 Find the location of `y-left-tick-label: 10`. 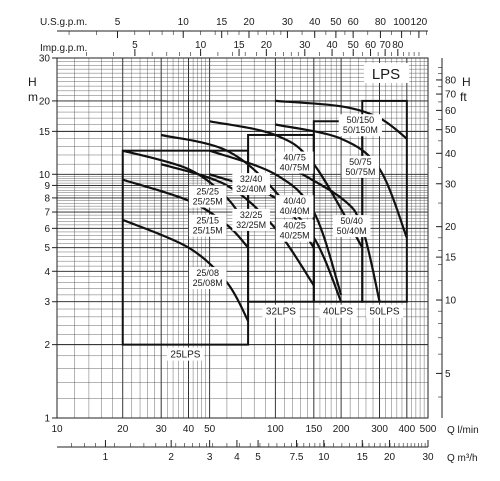

y-left-tick-label: 10 is located at coordinates (45, 175).